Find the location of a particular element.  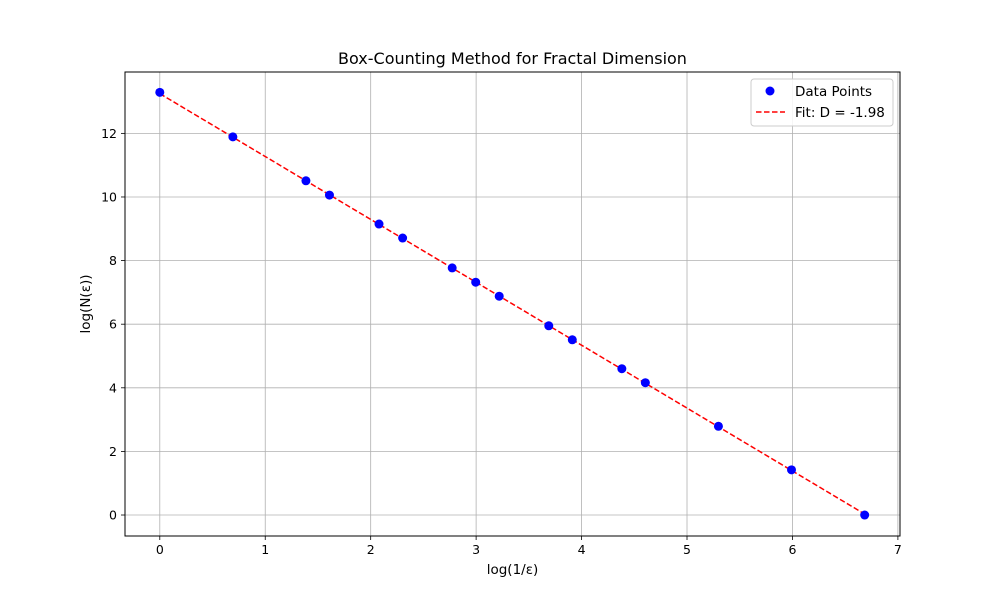

y-tick-label-12: 12 is located at coordinates (109, 133).